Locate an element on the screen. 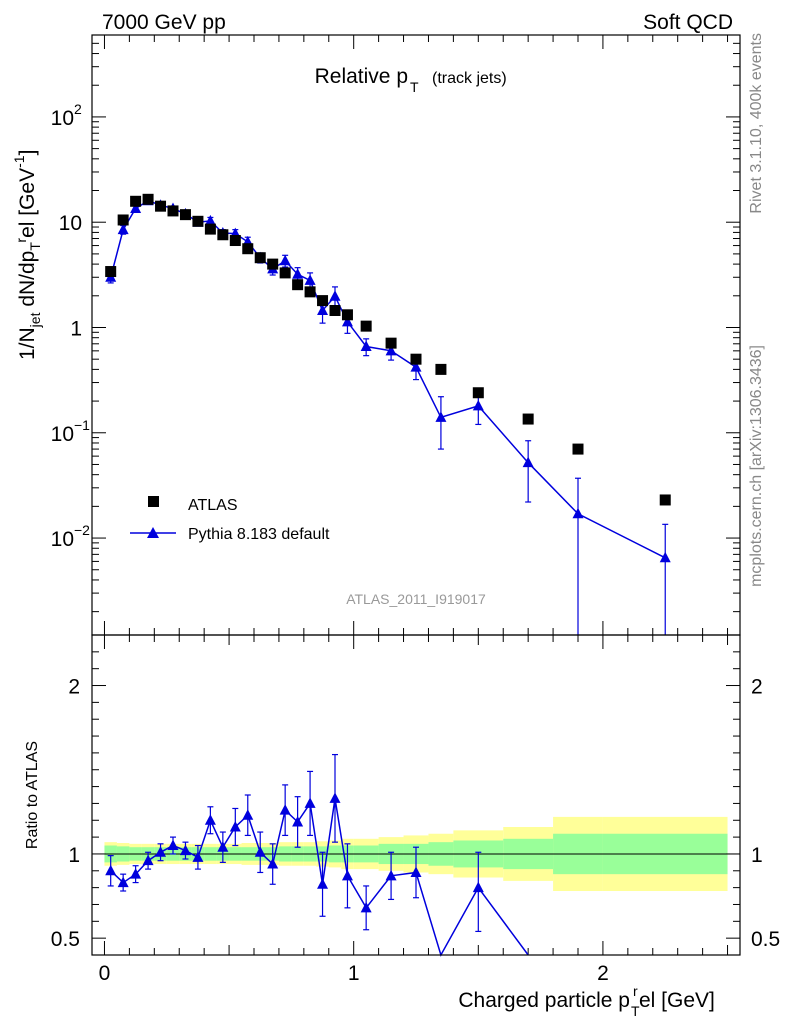 The width and height of the screenshot is (786, 1024). x-tick-label: 0 is located at coordinates (105, 973).